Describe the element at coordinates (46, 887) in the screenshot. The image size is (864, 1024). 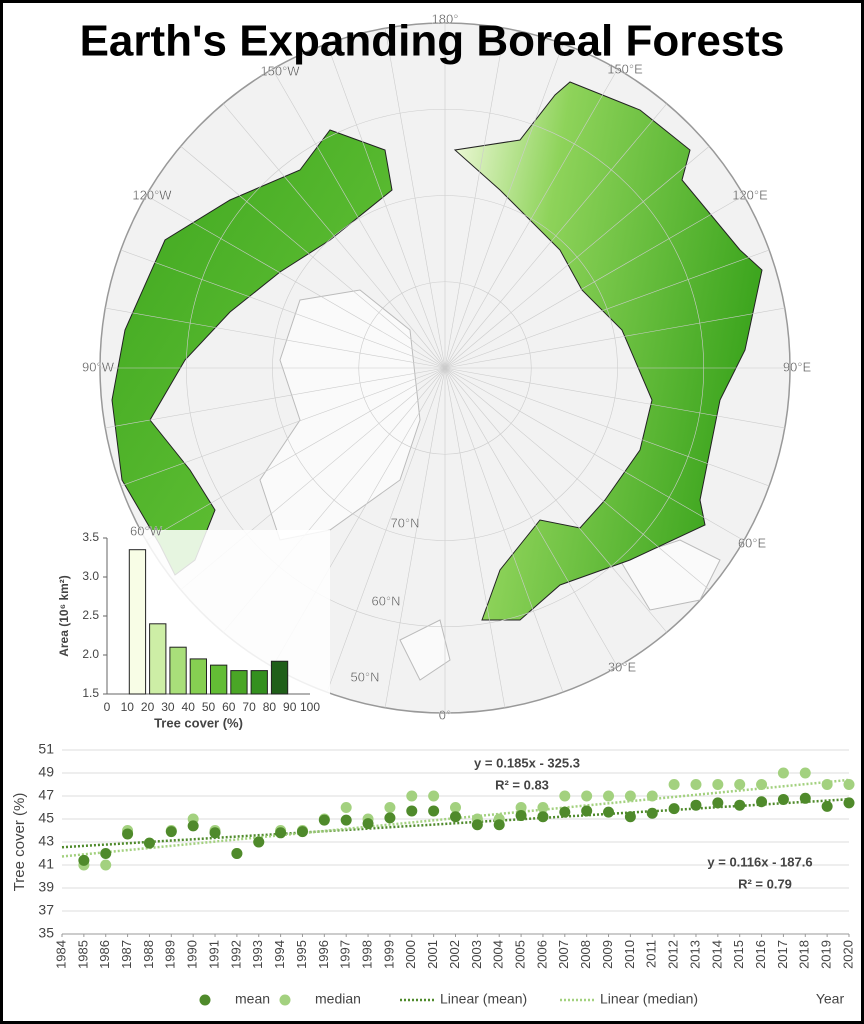
I see `y-tick-label: 39` at that location.